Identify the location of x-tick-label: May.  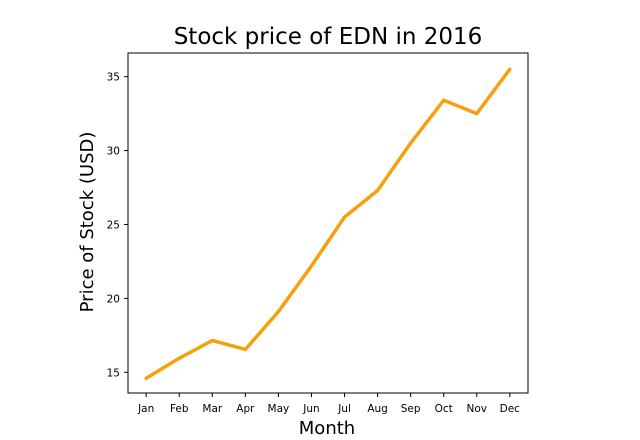
(279, 409).